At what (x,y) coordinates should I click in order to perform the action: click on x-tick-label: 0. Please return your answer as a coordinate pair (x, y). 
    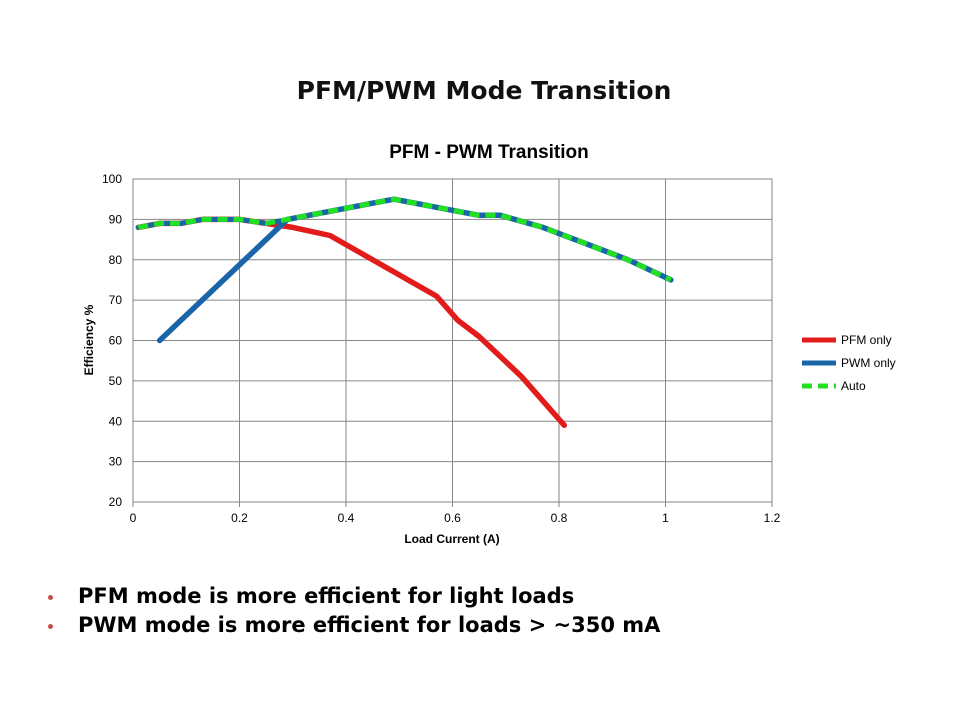
    Looking at the image, I should click on (133, 518).